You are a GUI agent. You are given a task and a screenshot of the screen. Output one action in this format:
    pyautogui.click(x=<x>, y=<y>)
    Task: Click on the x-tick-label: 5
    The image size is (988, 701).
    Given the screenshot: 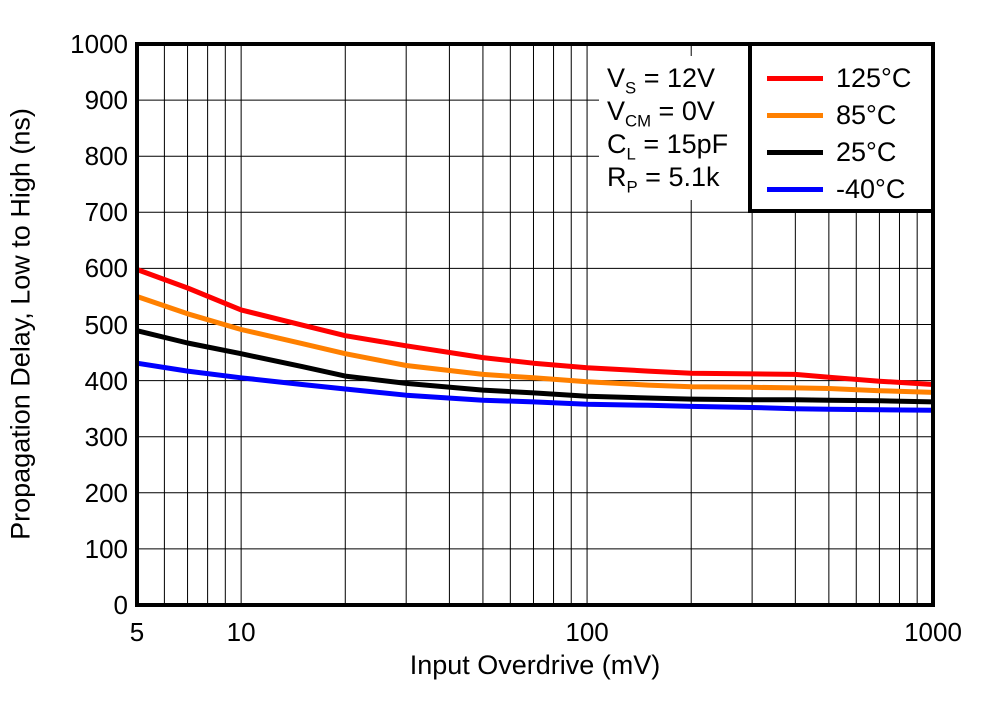 What is the action you would take?
    pyautogui.click(x=137, y=632)
    